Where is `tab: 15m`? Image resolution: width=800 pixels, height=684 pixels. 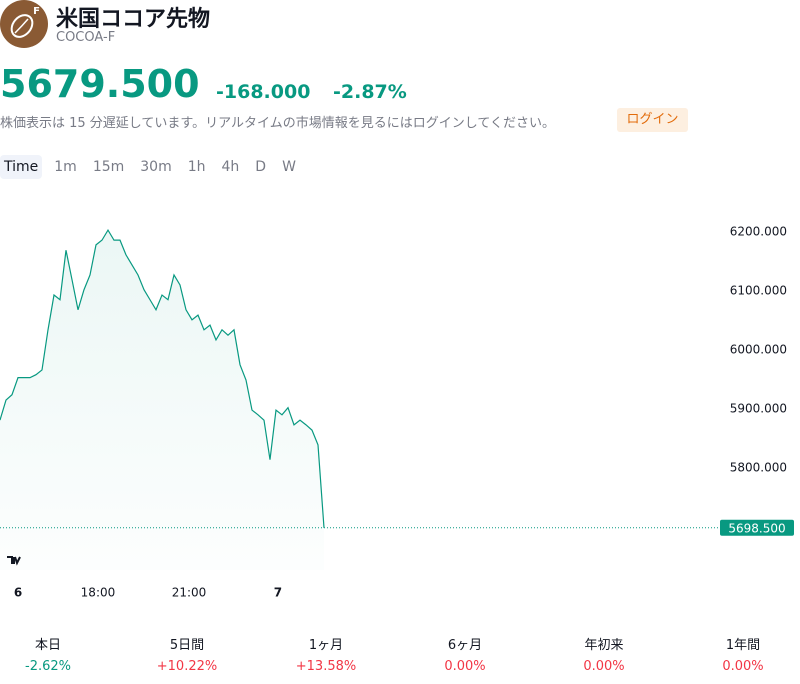
tab: 15m is located at coordinates (108, 167).